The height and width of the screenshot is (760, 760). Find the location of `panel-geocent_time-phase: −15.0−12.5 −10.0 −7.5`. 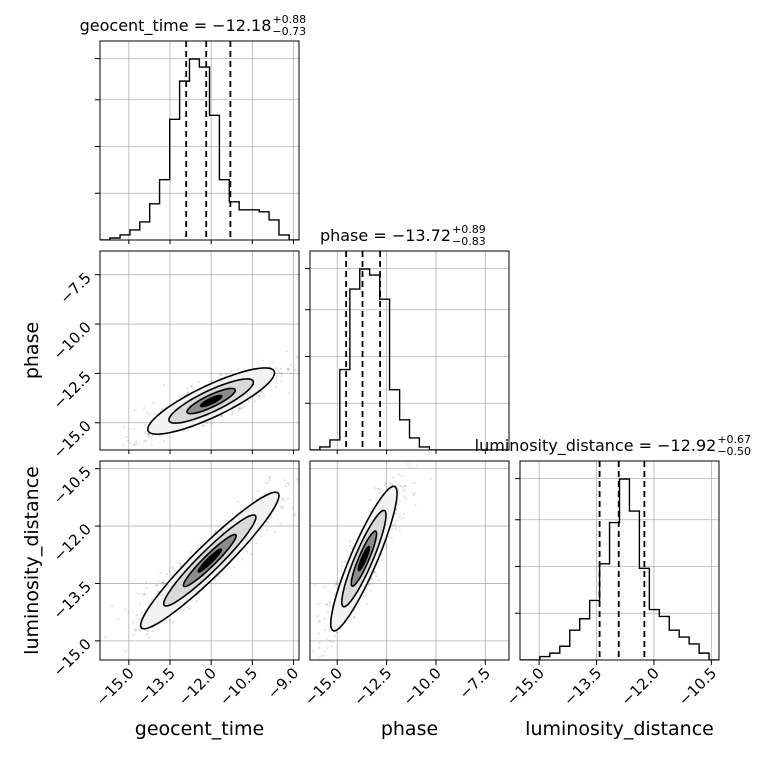

panel-geocent_time-phase: −15.0−12.5 −10.0 −7.5 is located at coordinates (175, 356).